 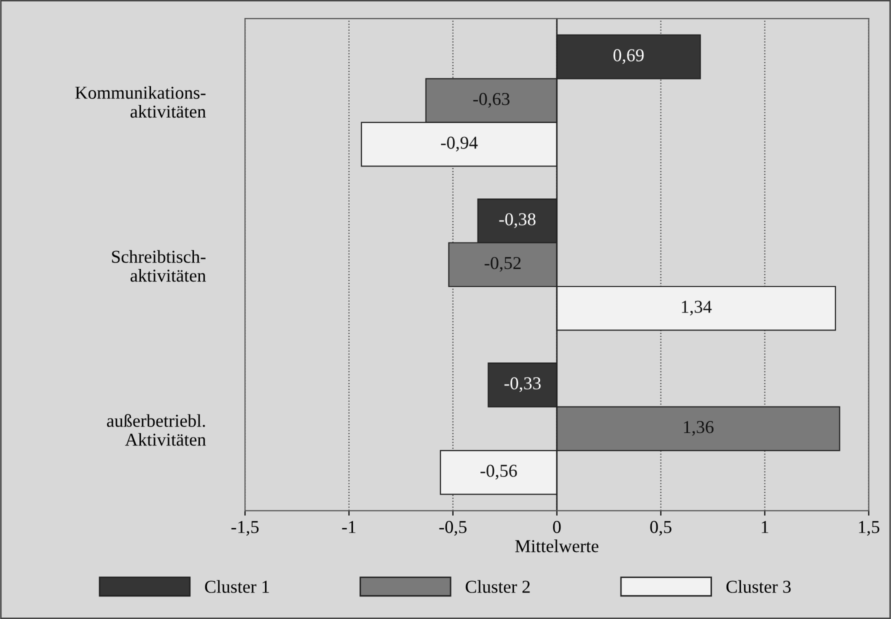 I want to click on data-label: 1,36, so click(x=699, y=428).